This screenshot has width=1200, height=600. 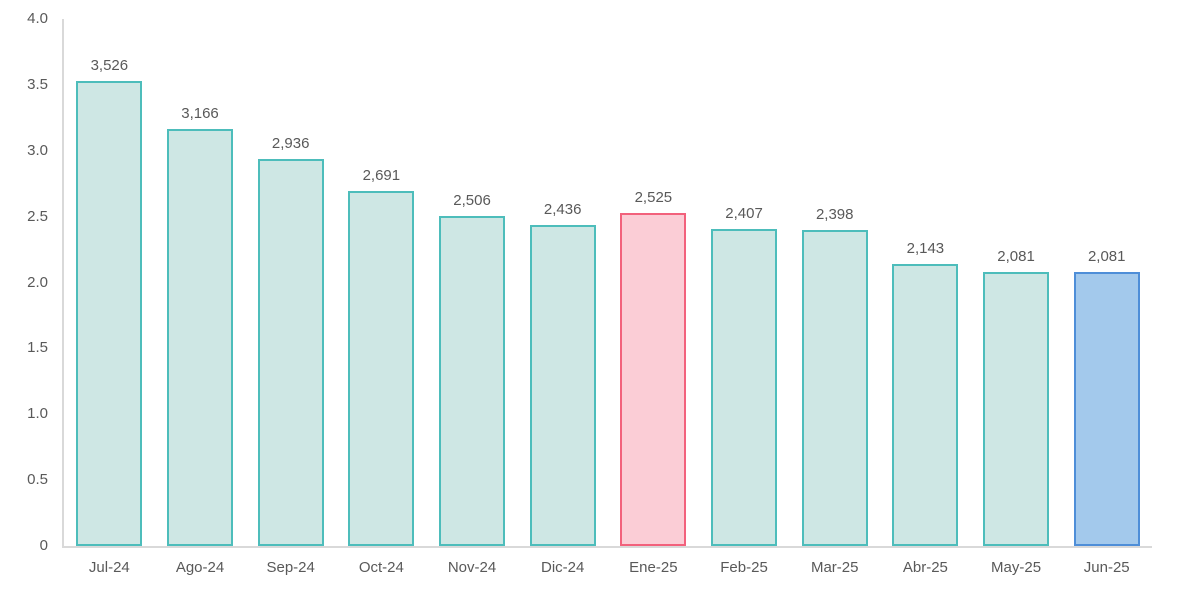 I want to click on bar-value-label: 2,691, so click(x=381, y=175).